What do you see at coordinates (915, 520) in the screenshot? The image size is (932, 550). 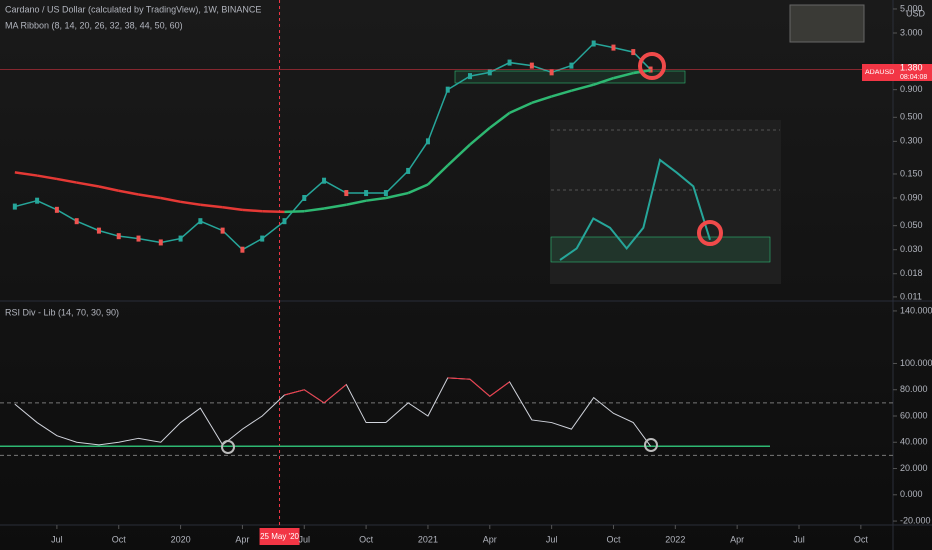 I see `y-tick-label: -20.000` at bounding box center [915, 520].